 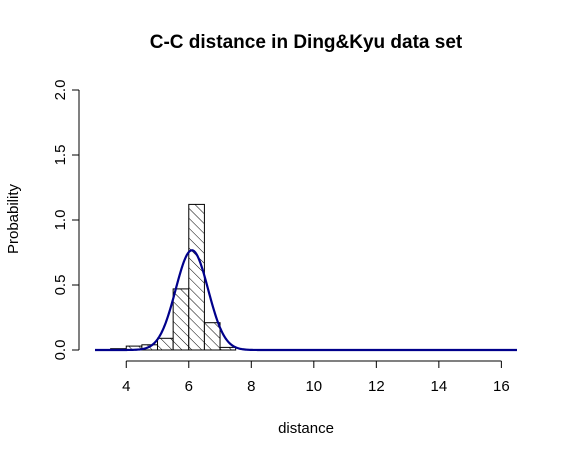 What do you see at coordinates (60, 350) in the screenshot?
I see `y-tick-label: 0.0` at bounding box center [60, 350].